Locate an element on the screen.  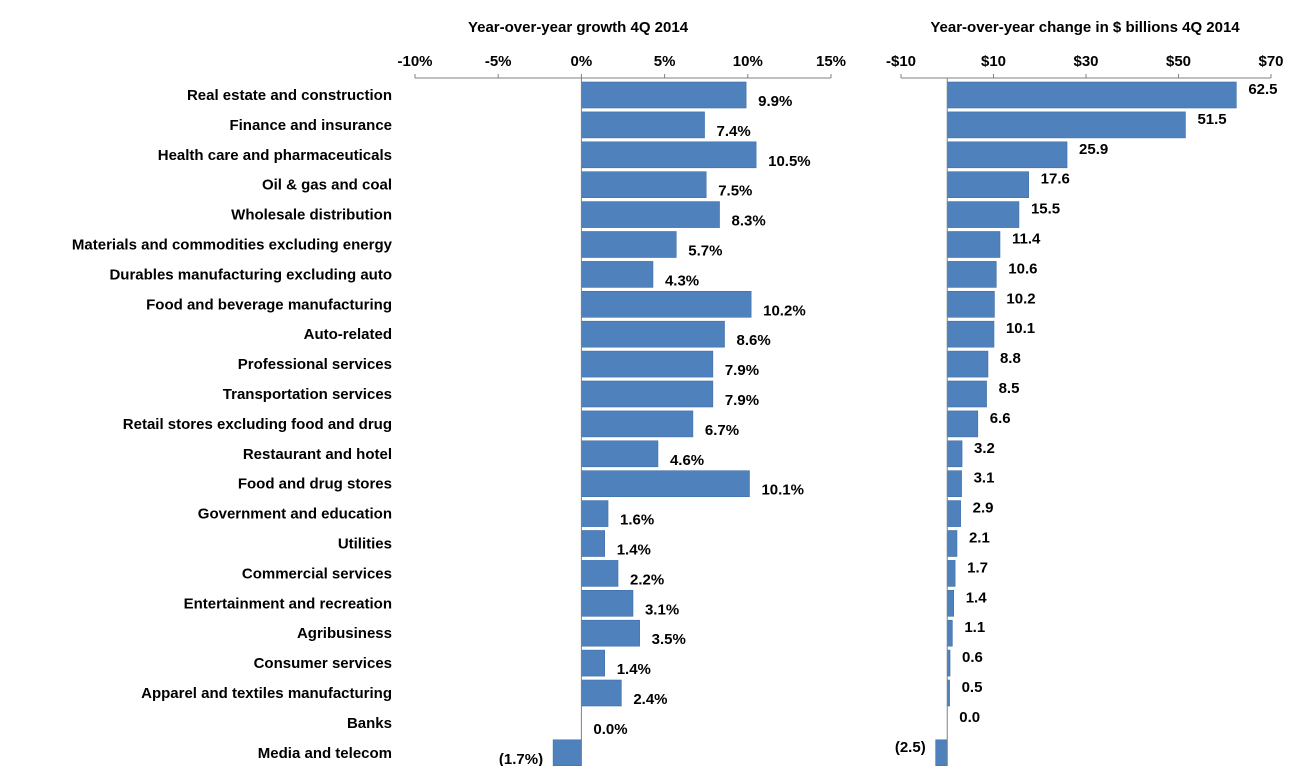
data-label: 1.7 is located at coordinates (977, 567).